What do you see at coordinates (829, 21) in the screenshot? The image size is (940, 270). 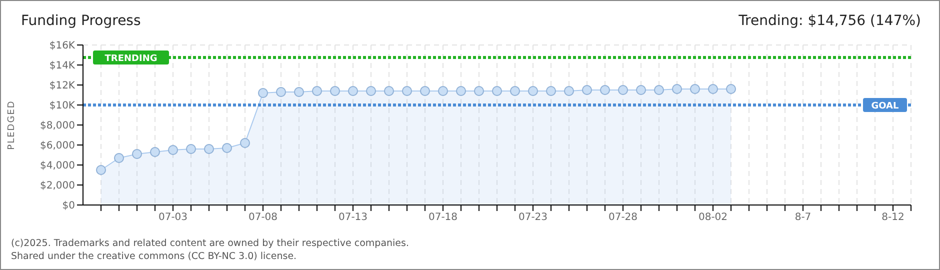 I see `chart-subtitle: Trending: $14,756 (147%)` at bounding box center [829, 21].